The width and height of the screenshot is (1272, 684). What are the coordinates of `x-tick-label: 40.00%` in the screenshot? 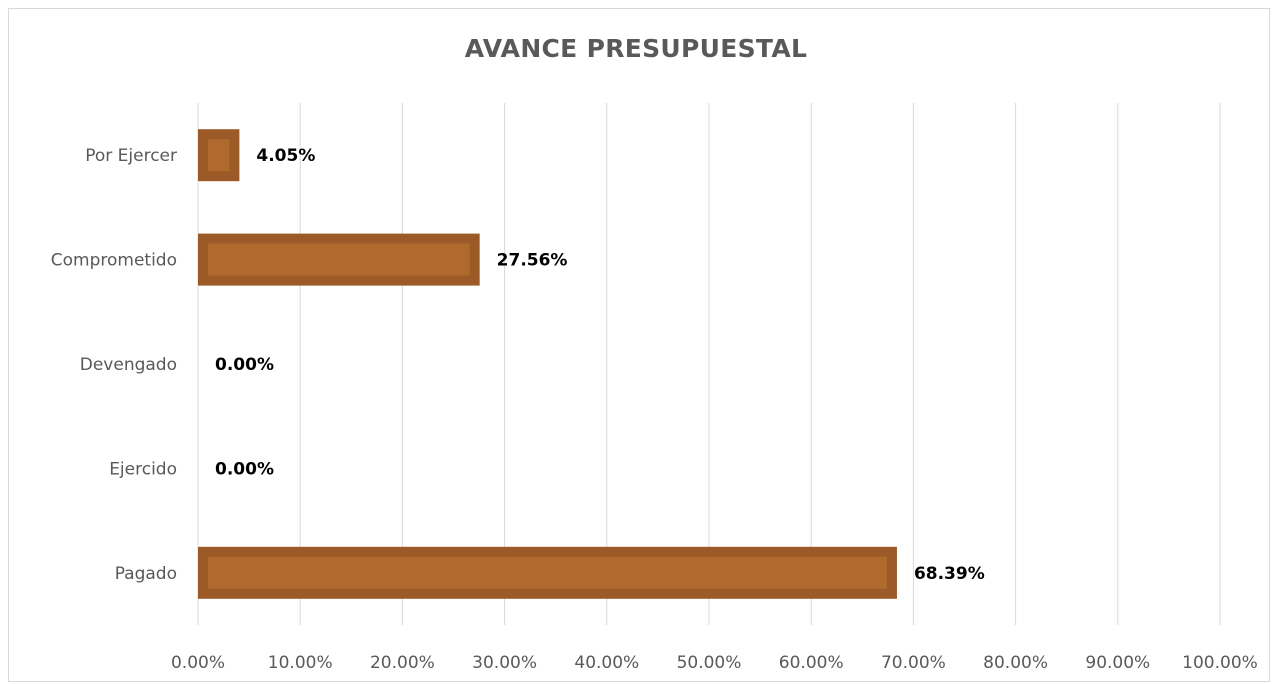 It's located at (606, 663).